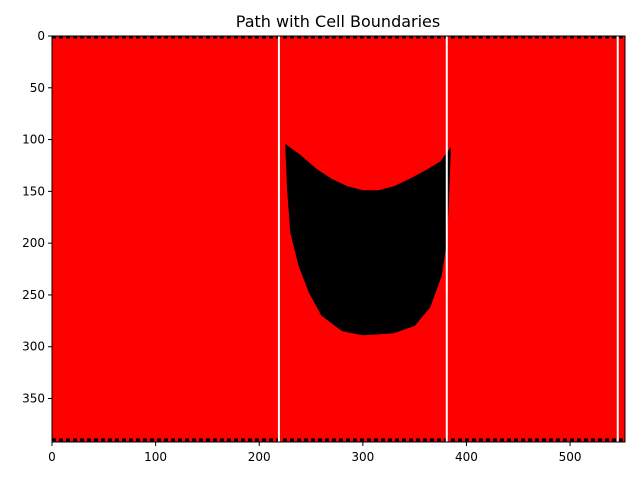  I want to click on x-tick-label: 100, so click(155, 457).